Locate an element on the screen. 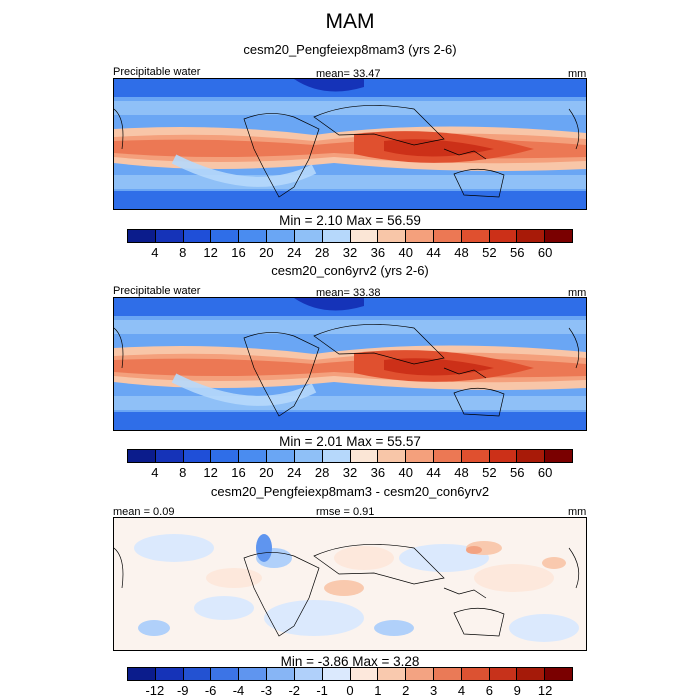 This screenshot has width=700, height=700. panel-3-colorbar-ticks: -12 -9 -6 -4 -3 -2 -1 0 1 2 3 4 6 9 12 is located at coordinates (350, 691).